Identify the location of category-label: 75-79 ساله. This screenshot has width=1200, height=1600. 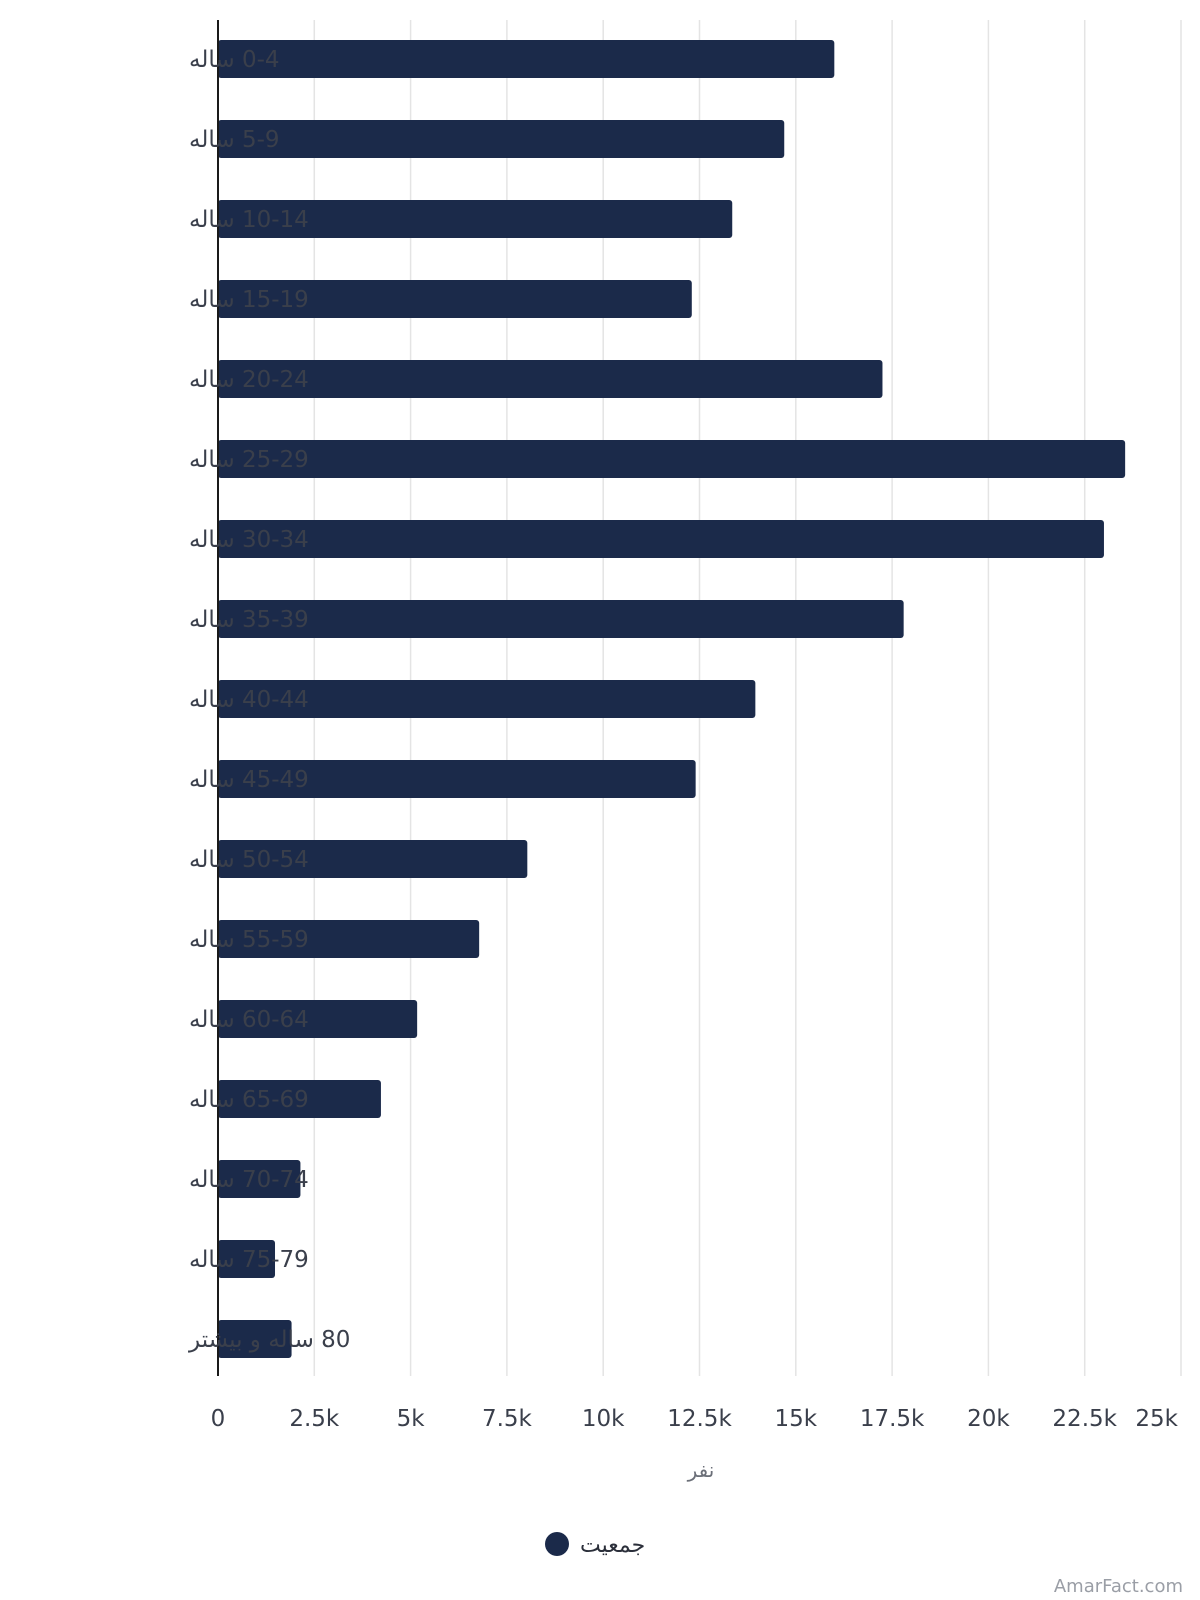
(249, 1260).